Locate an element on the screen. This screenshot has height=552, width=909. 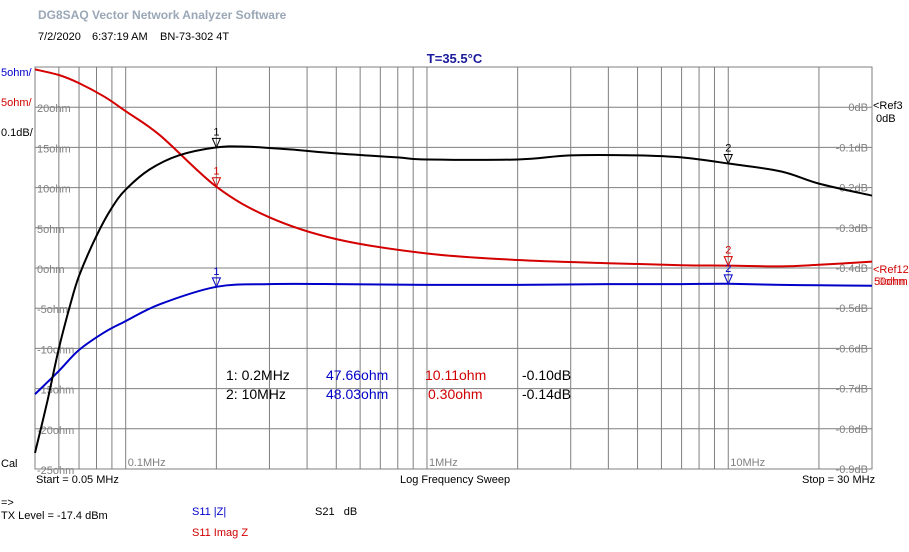
app-title: DG8SAQ Vector Network Analyzer Software is located at coordinates (162, 15).